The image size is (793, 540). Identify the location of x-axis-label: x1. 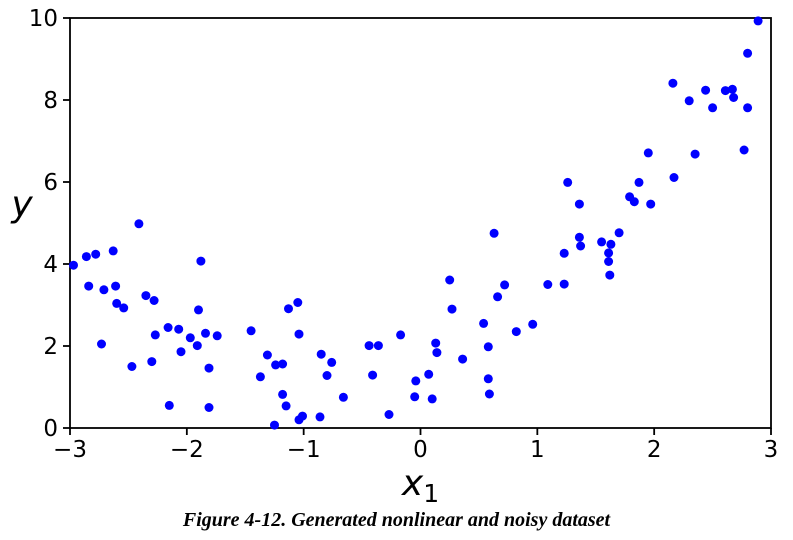
(420, 484).